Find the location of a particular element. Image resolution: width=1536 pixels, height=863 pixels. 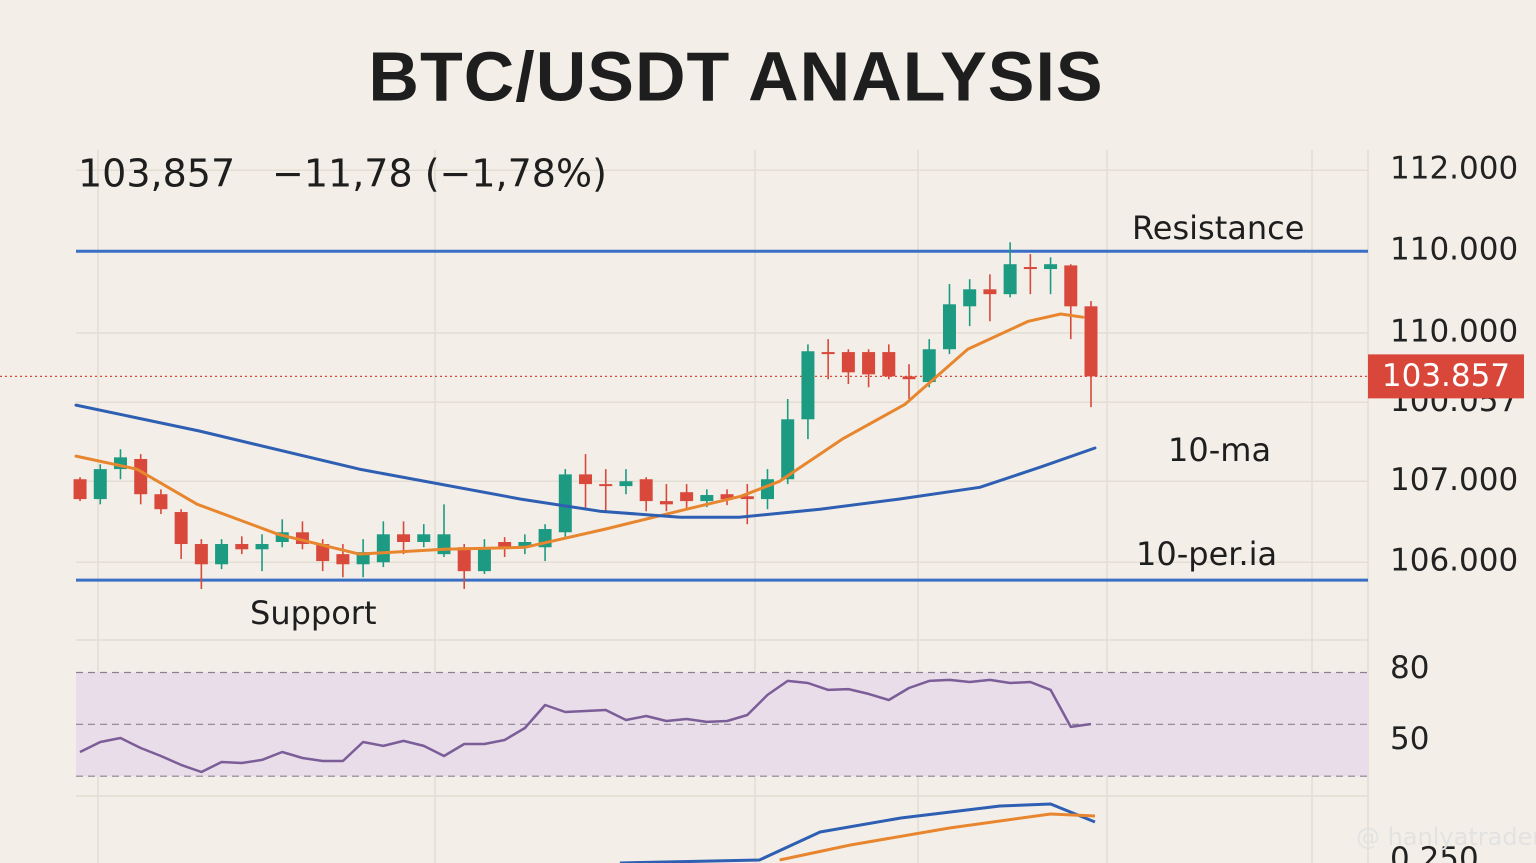

watermark: @ hanlyatrader is located at coordinates (1446, 837).